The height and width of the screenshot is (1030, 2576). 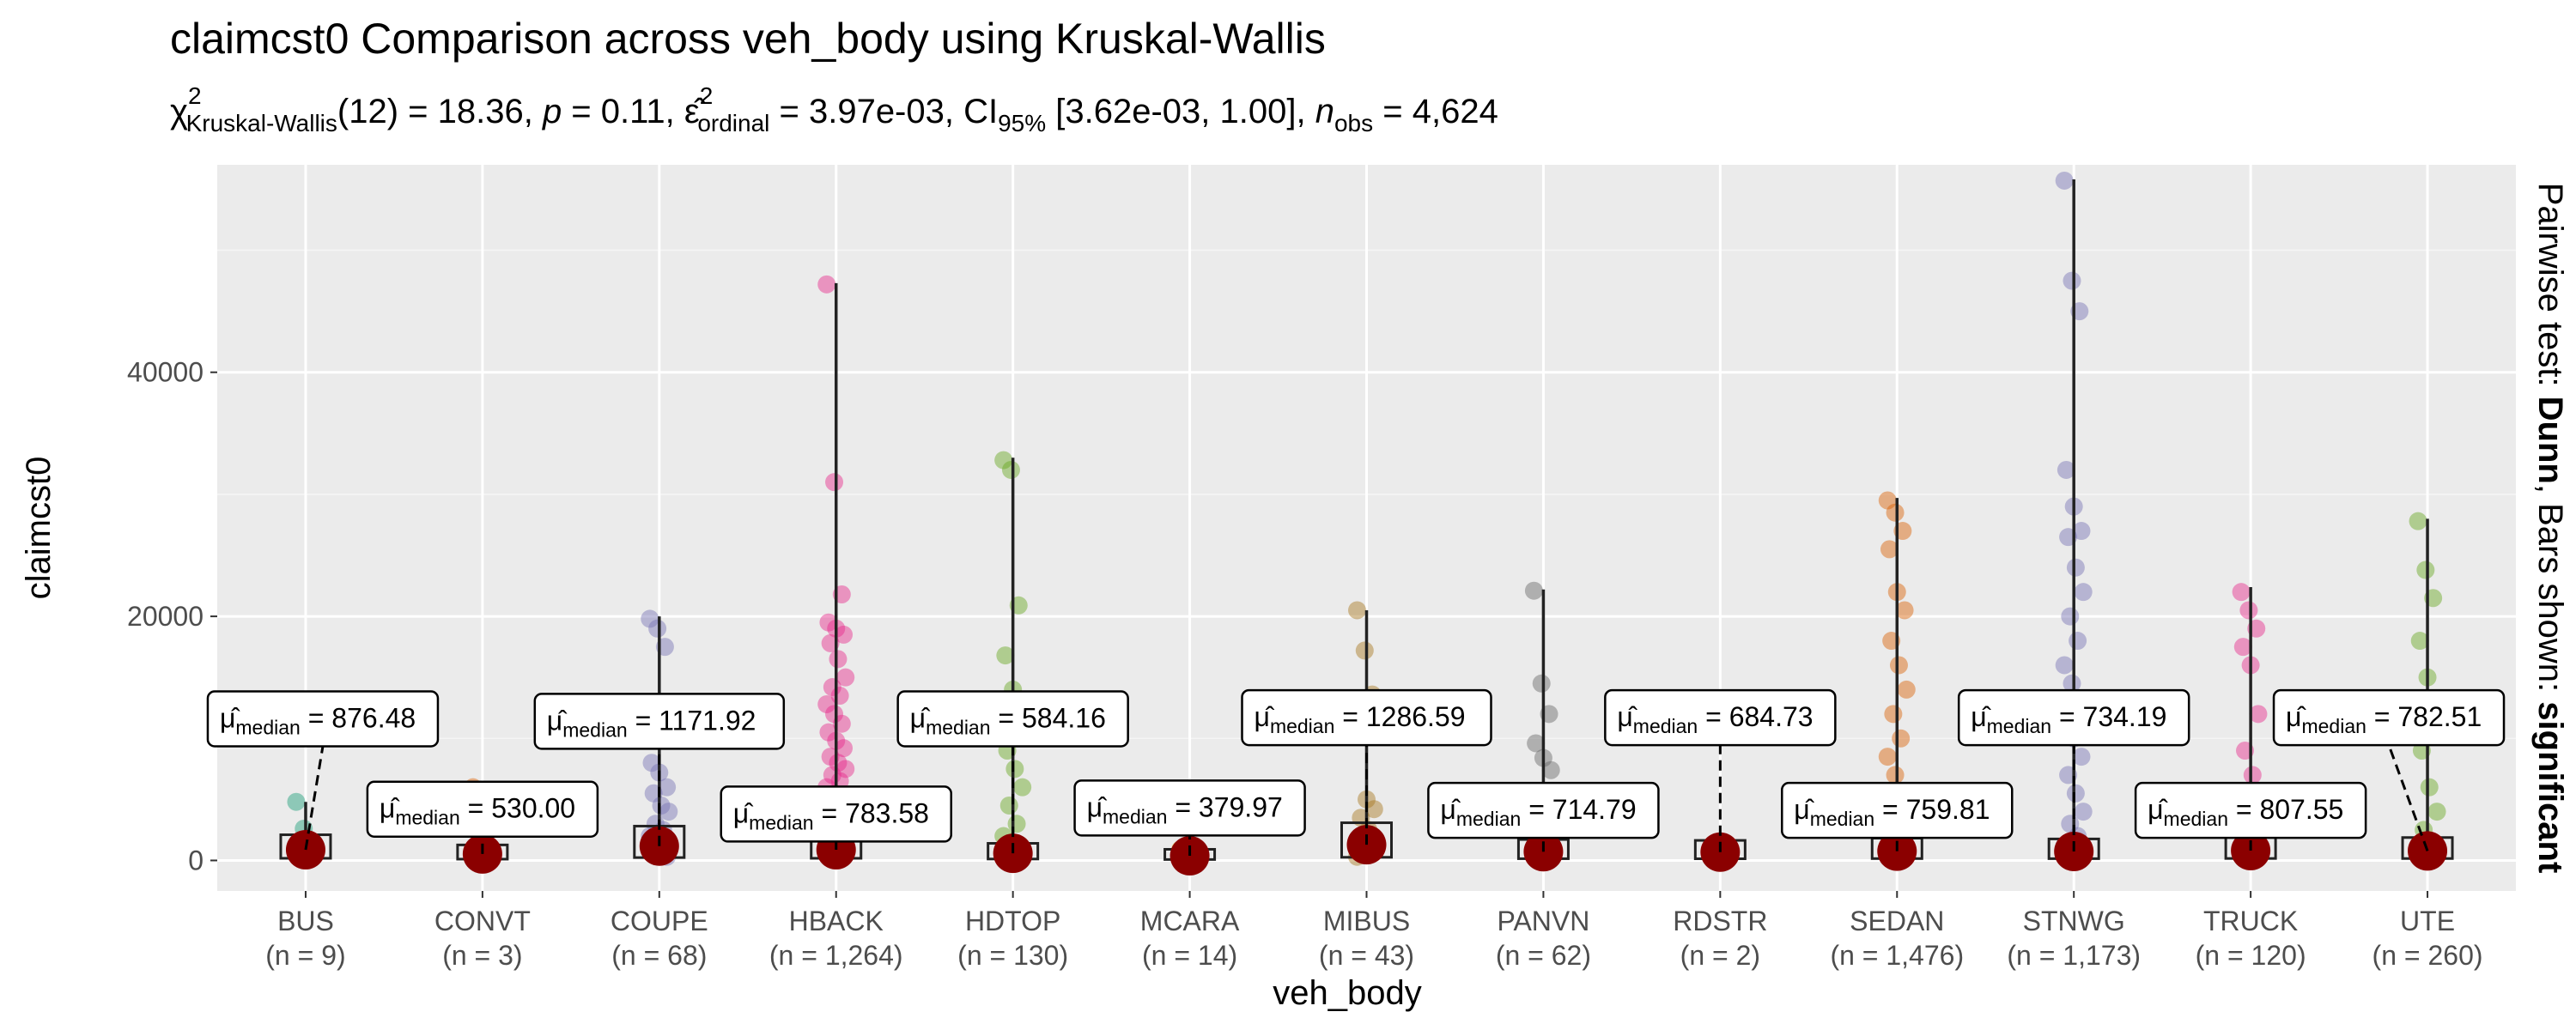 I want to click on y-tick-label: 40000, so click(x=165, y=372).